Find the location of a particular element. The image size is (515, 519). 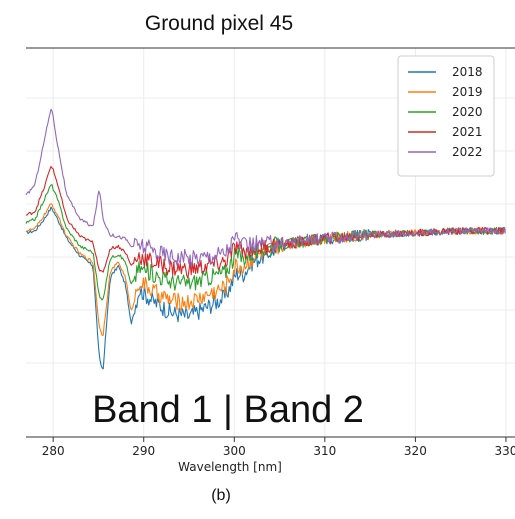

legend-label-2021: 2021 is located at coordinates (467, 132).